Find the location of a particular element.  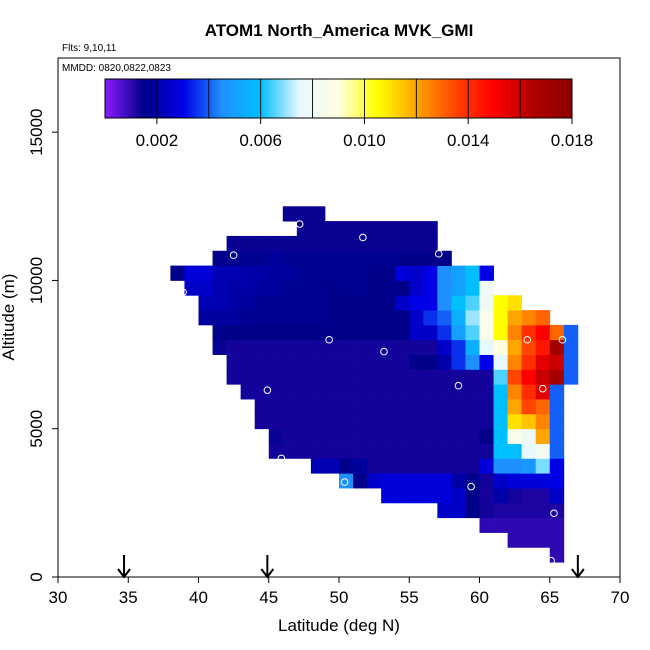

x-tick-label: 50 is located at coordinates (339, 597).